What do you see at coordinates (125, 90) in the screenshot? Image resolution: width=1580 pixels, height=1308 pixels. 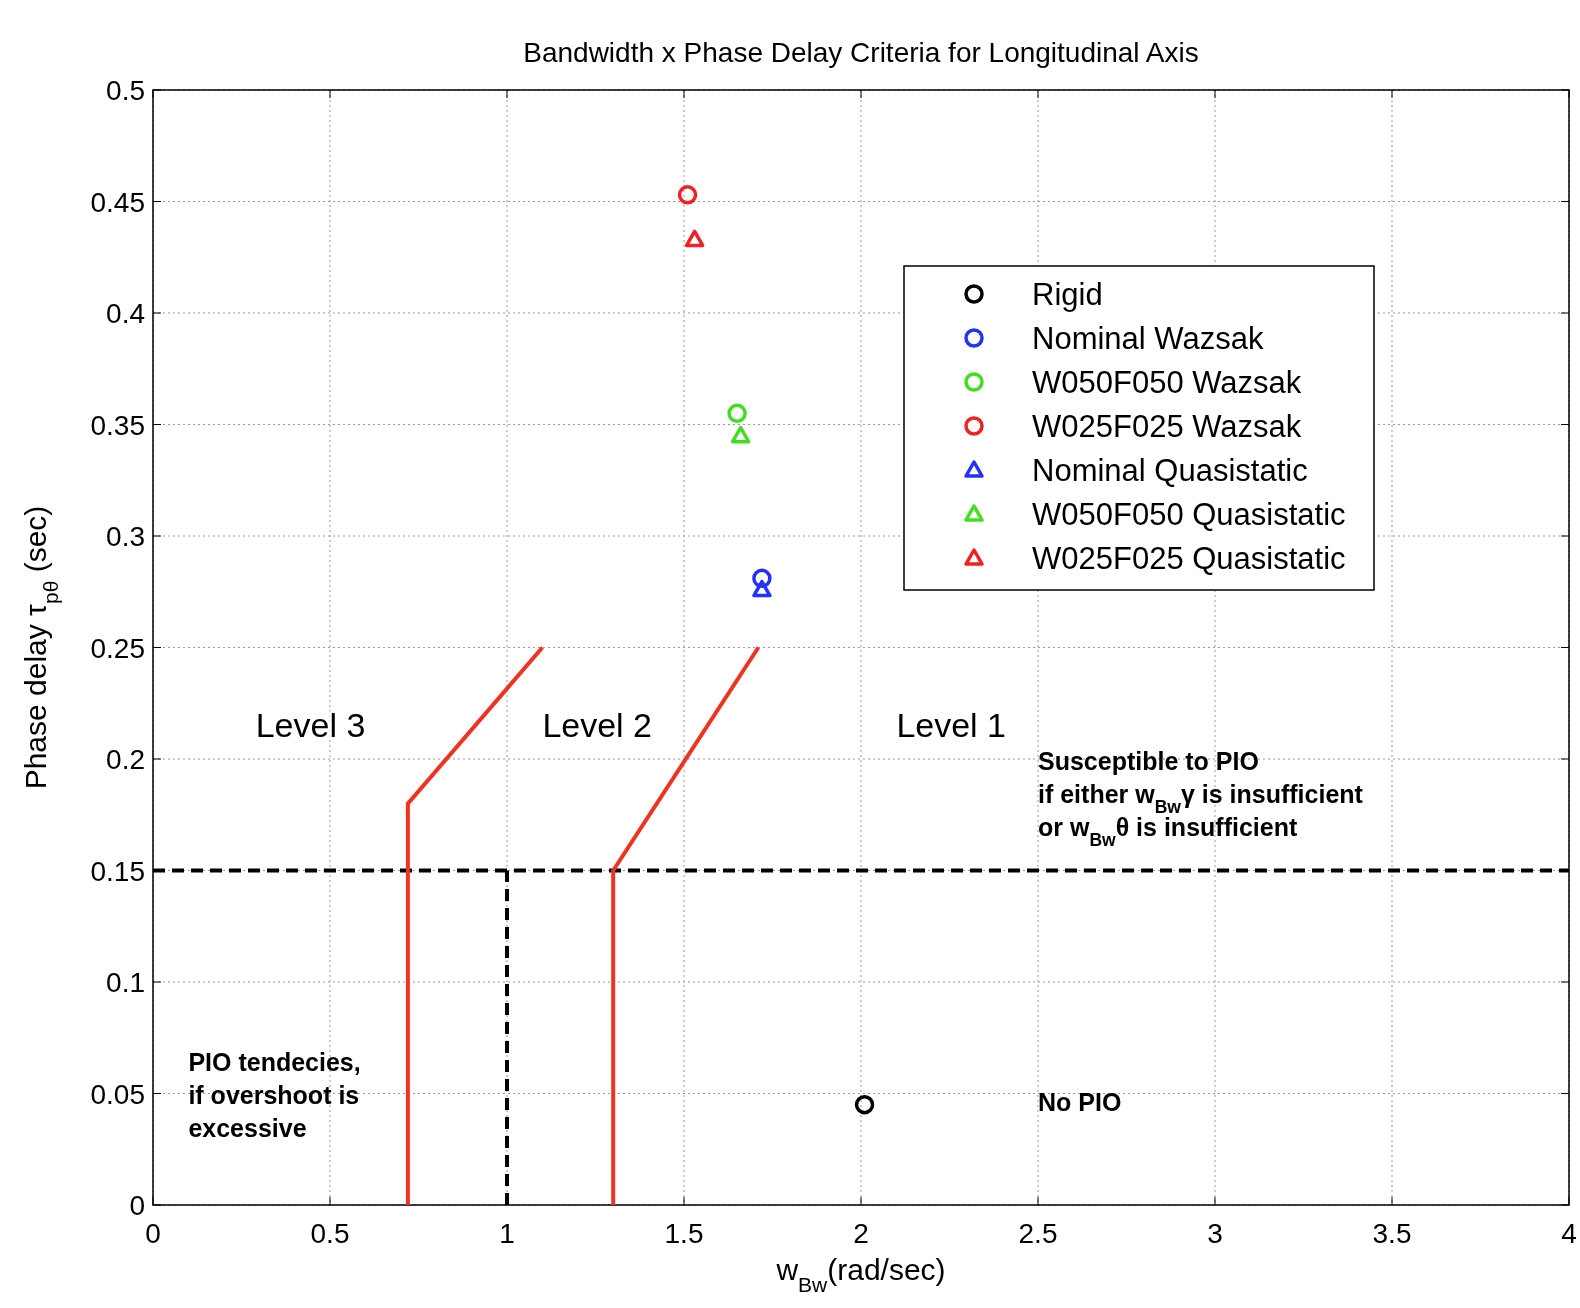 I see `y-tick-label: 0.5` at bounding box center [125, 90].